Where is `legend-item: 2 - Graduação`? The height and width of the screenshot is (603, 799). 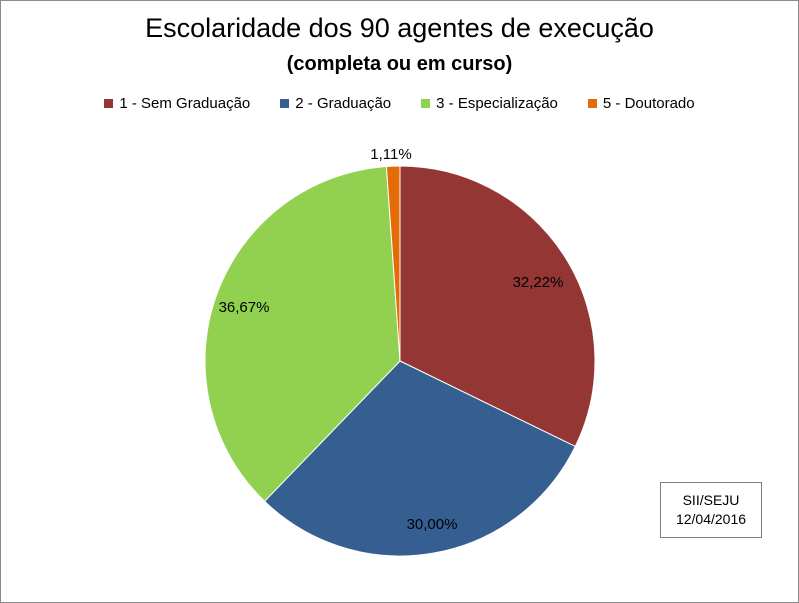
legend-item: 2 - Graduação is located at coordinates (335, 103).